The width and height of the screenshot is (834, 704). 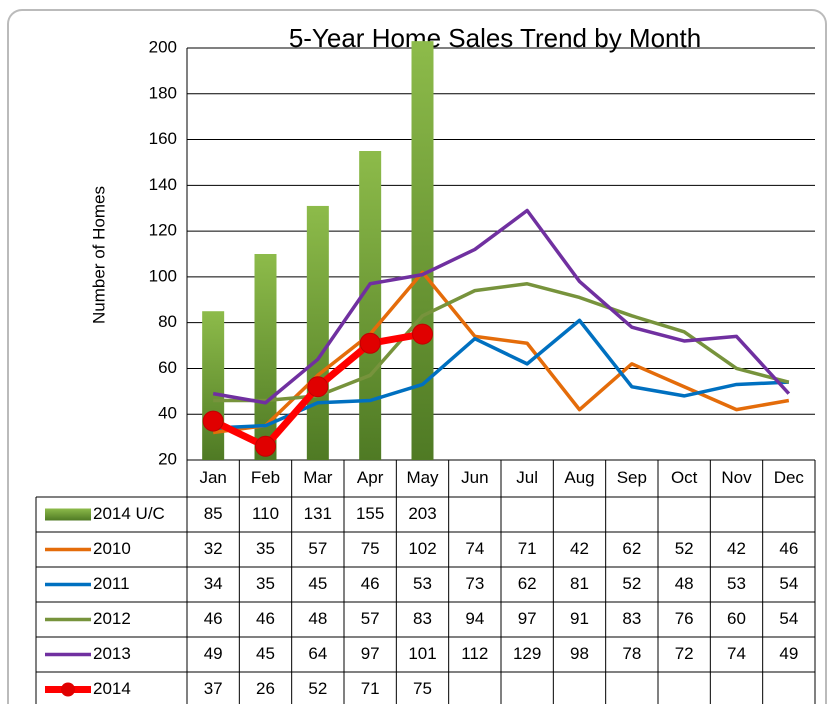 I want to click on x-tick-label: Apr, so click(x=370, y=477).